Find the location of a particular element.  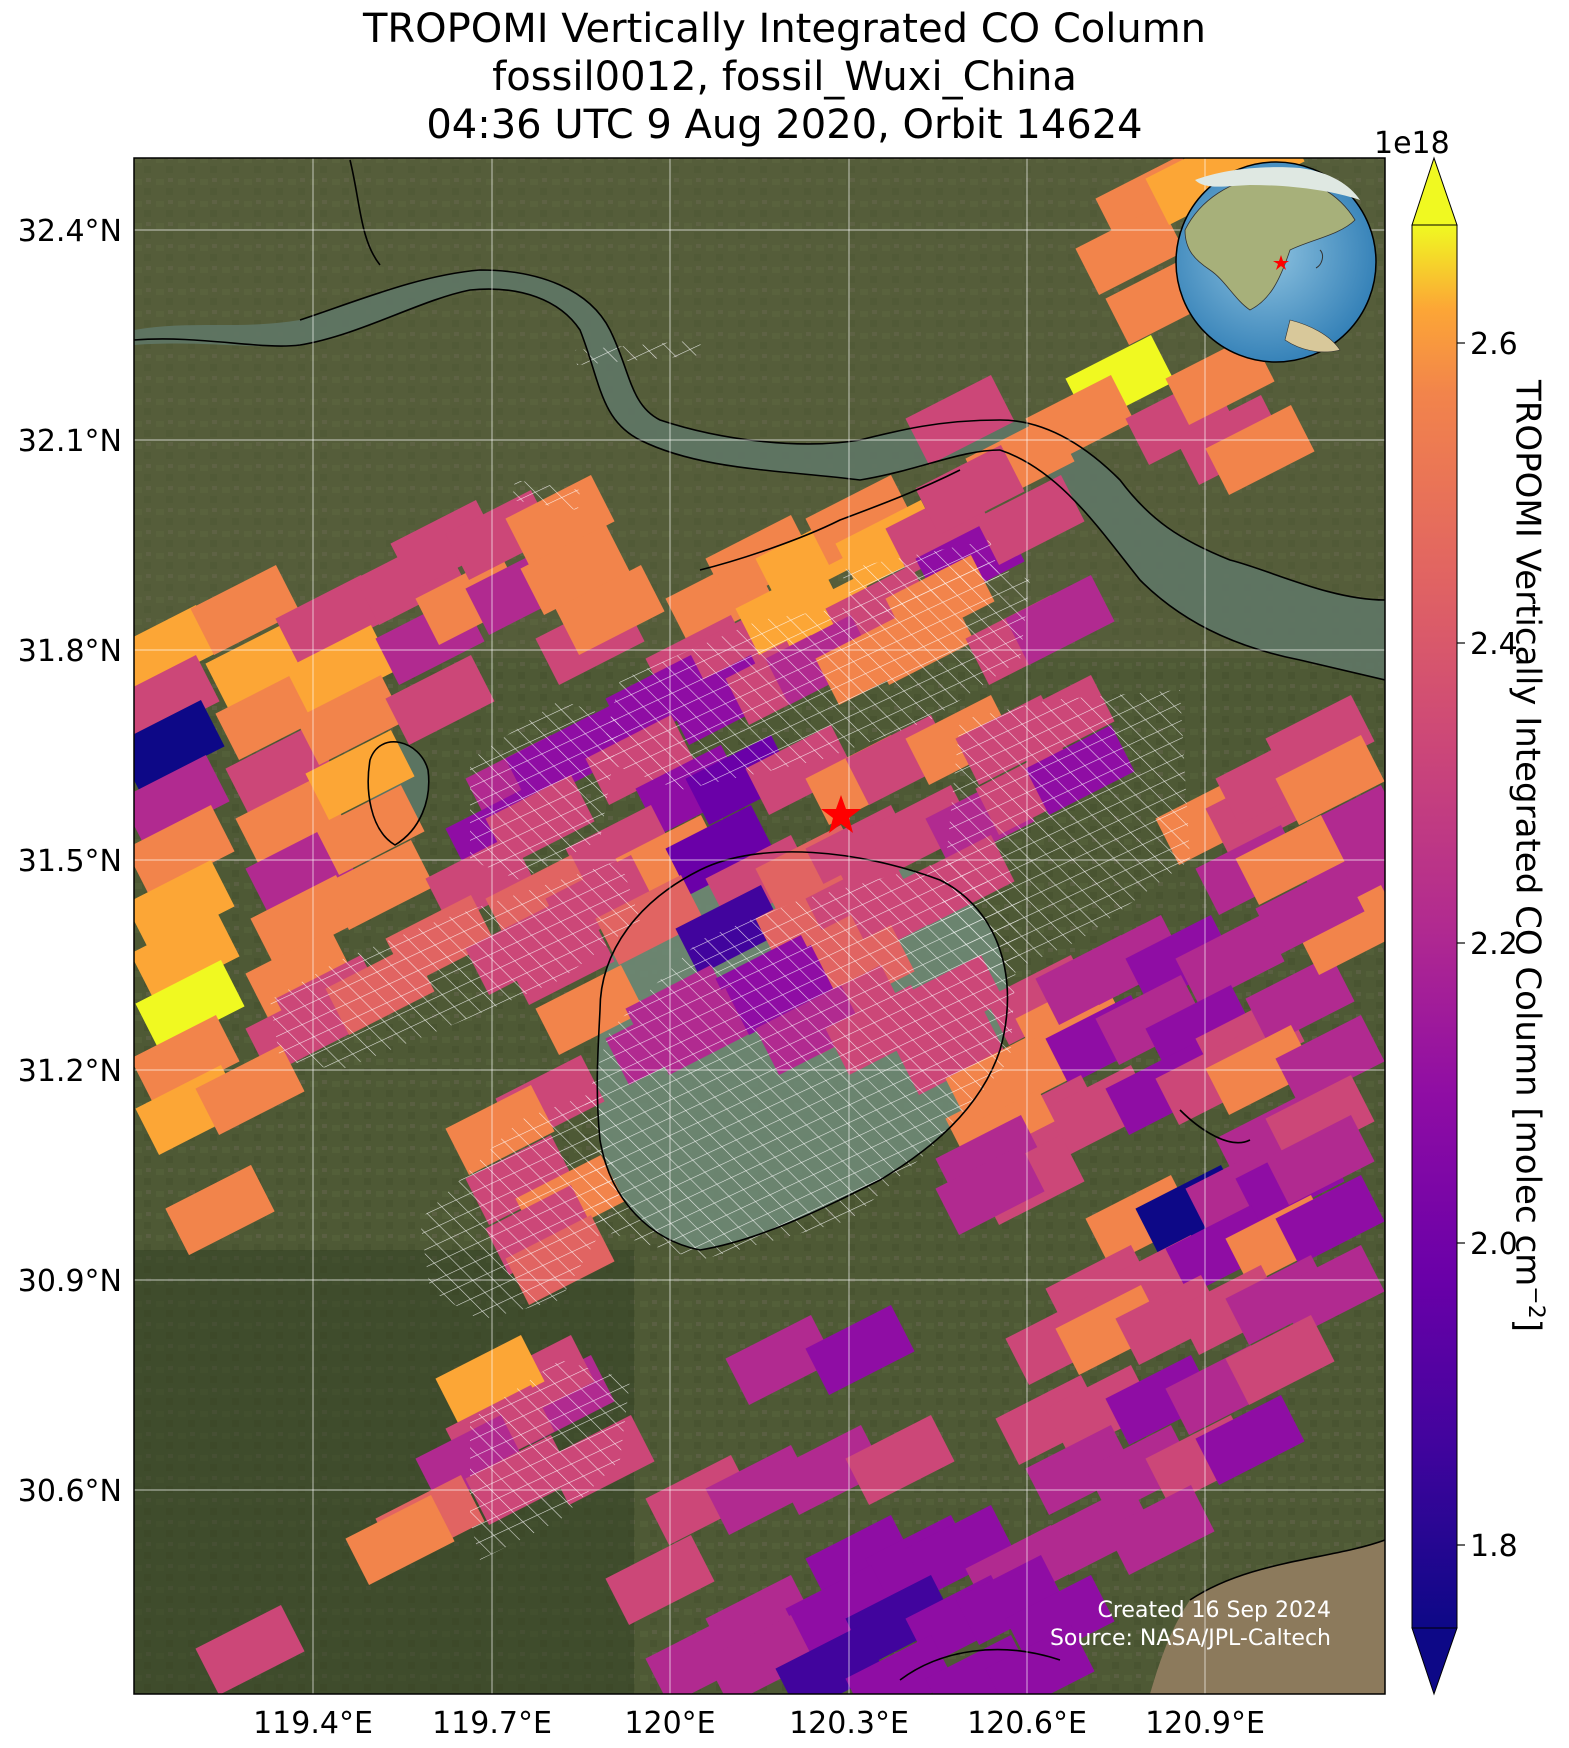

lon-tick-label: 120.9°E is located at coordinates (1205, 1723).